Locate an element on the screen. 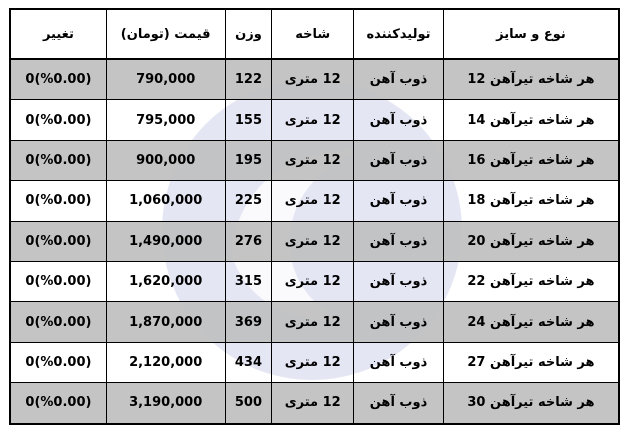  cell-type: هر شاخه تیرآهن 30 is located at coordinates (531, 403).